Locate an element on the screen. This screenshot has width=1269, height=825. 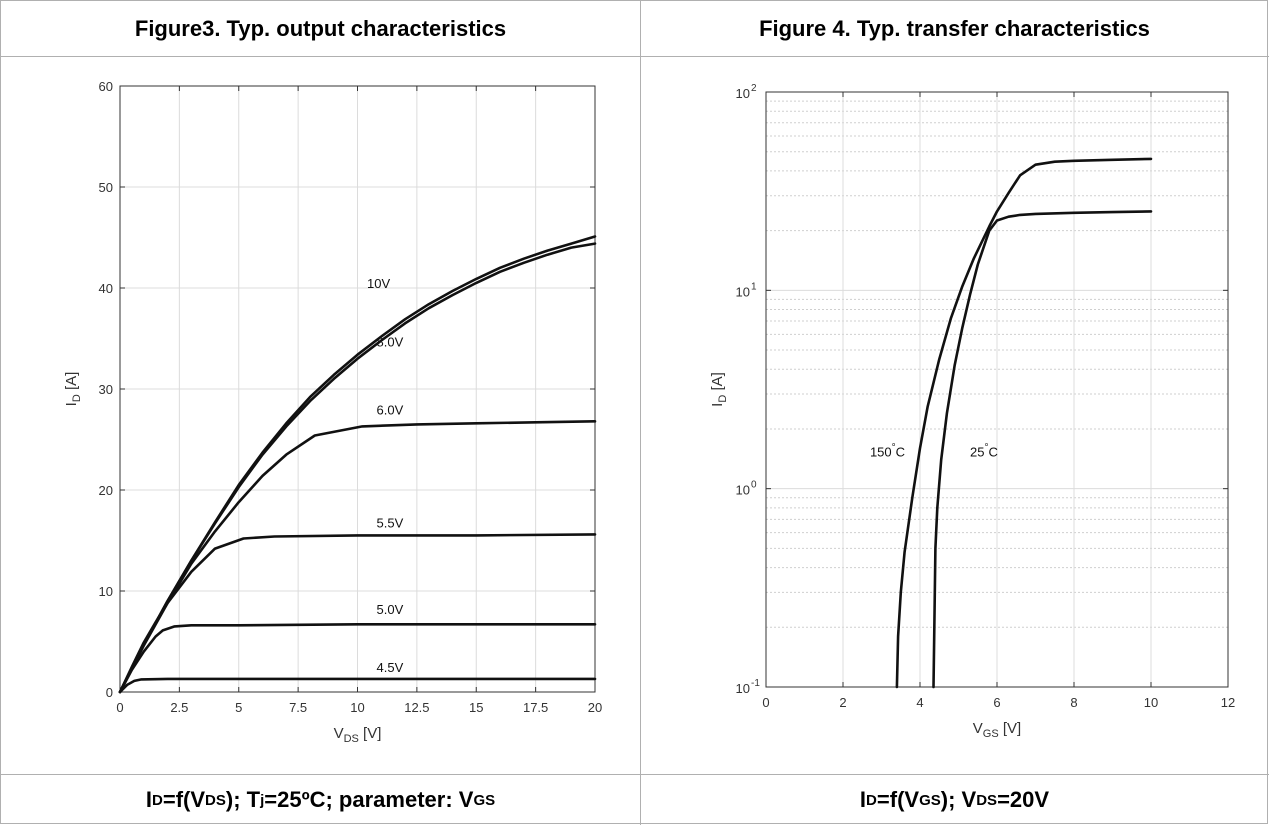
left-figure-title: Figure3. Typ. output characteristics is located at coordinates (320, 29).